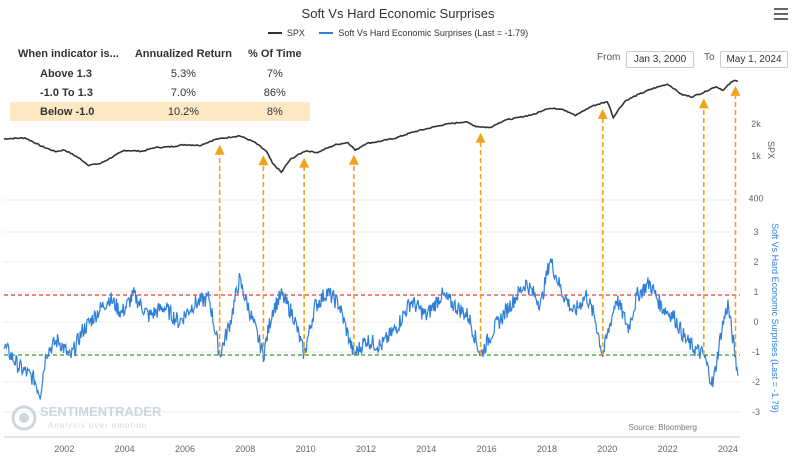 Image resolution: width=796 pixels, height=462 pixels. I want to click on row-return: 7.0%, so click(183, 92).